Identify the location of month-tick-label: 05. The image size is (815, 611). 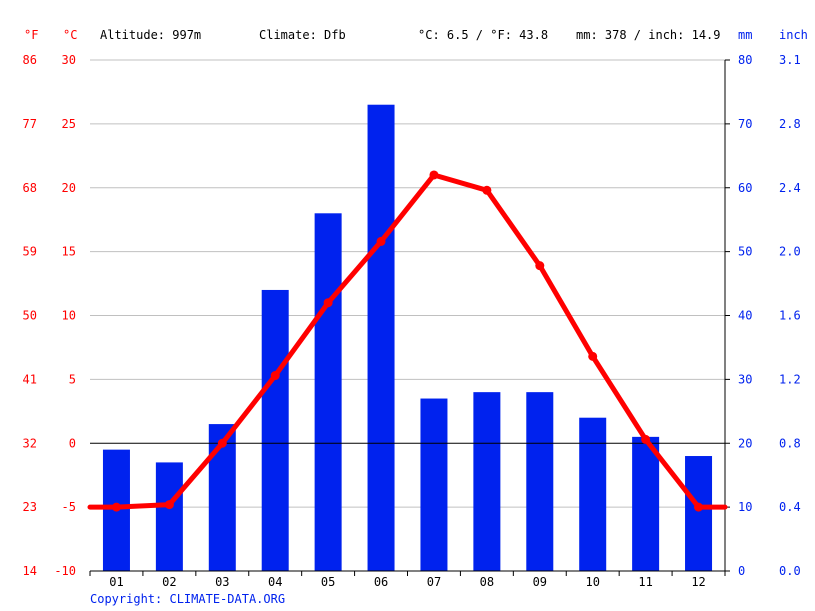
(328, 582).